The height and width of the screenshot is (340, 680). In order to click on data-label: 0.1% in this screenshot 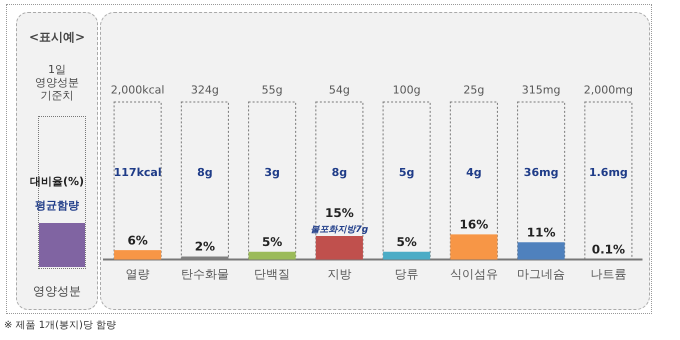, I will do `click(609, 249)`.